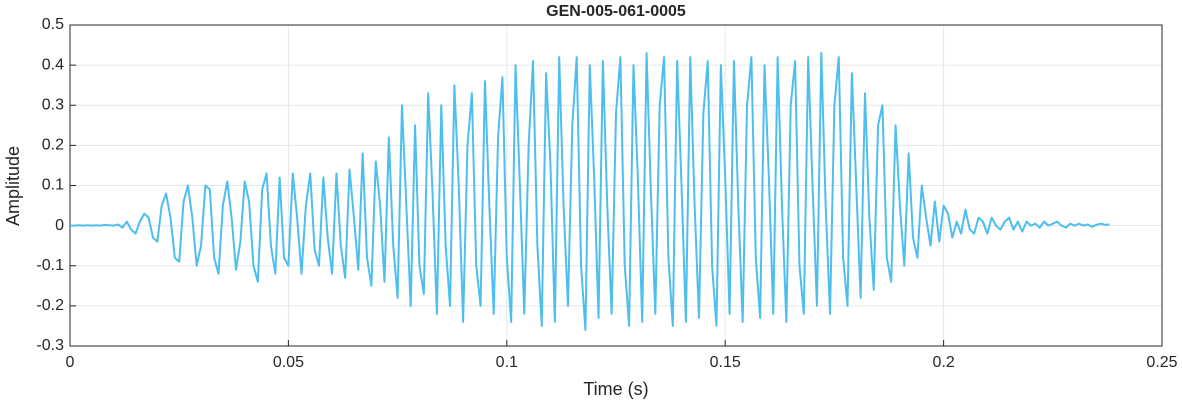 This screenshot has height=409, width=1182. I want to click on y-tick-label: 0.2, so click(53, 145).